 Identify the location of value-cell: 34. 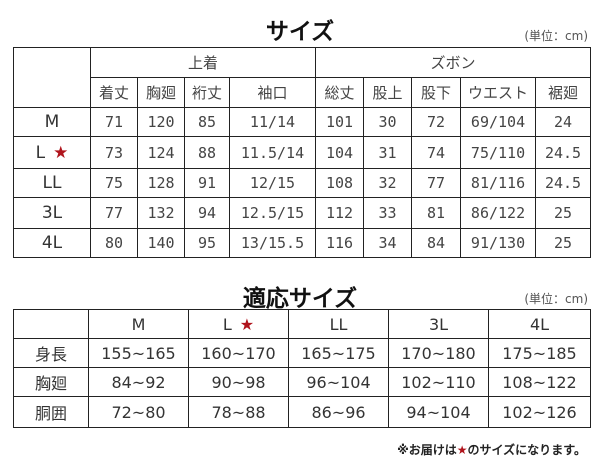
(388, 243).